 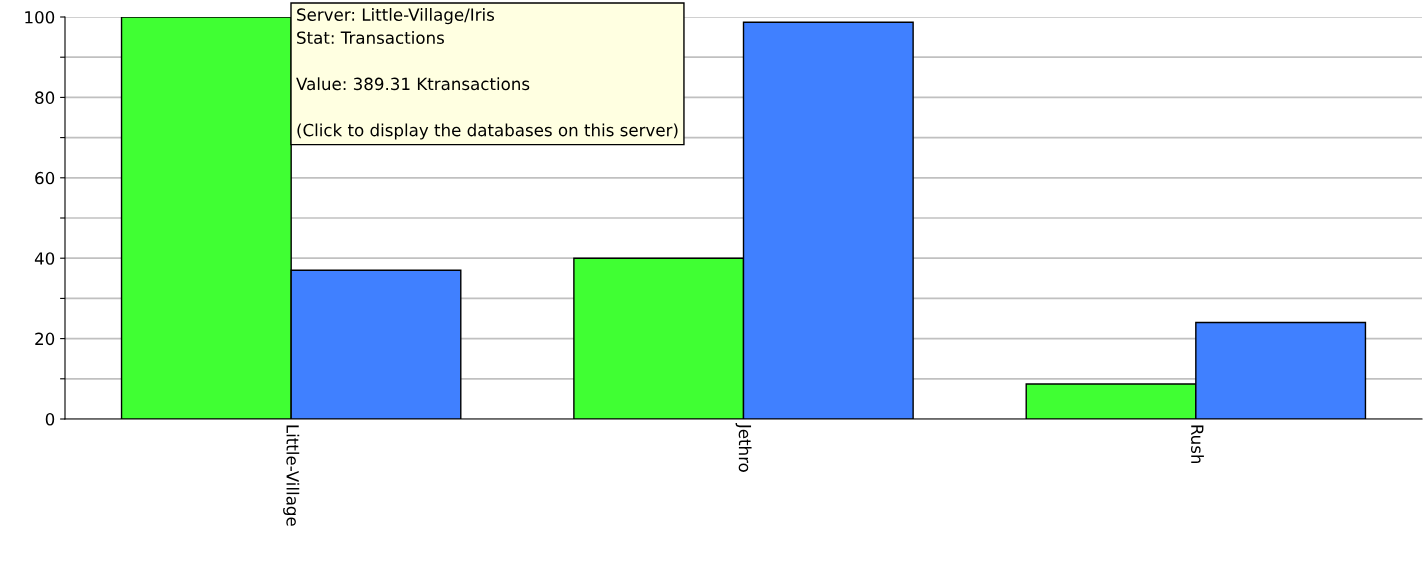 What do you see at coordinates (743, 447) in the screenshot?
I see `x-tick-label: Jethro` at bounding box center [743, 447].